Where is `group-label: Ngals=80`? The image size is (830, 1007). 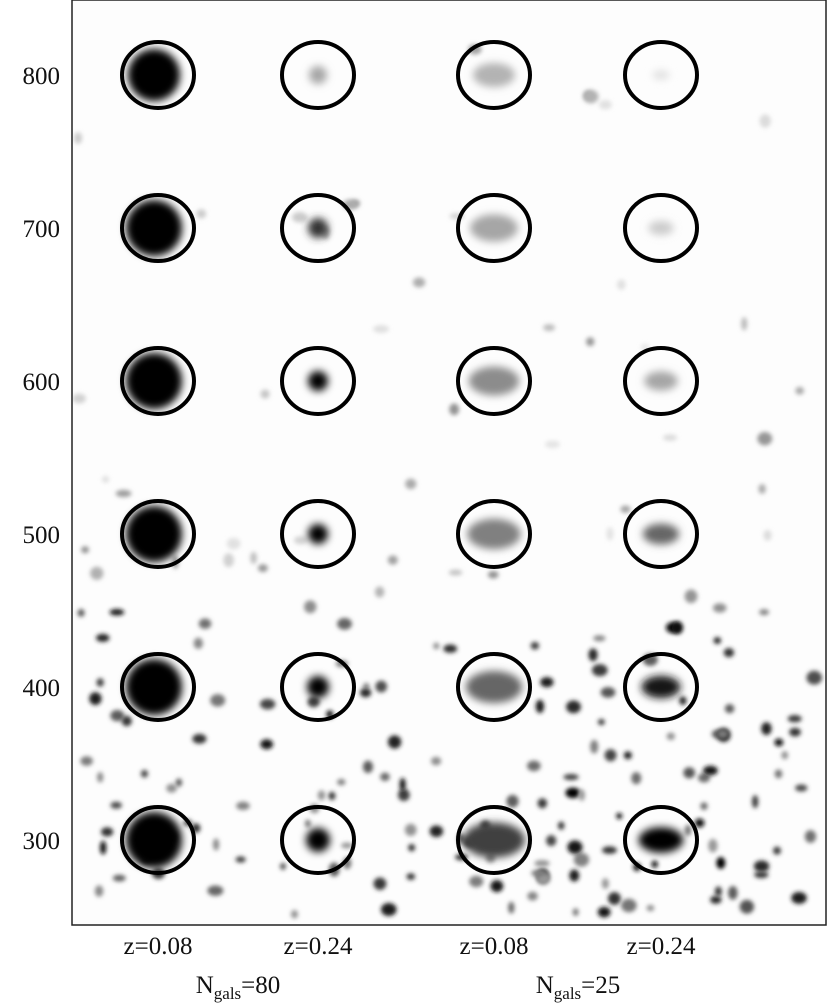
group-label: Ngals=80 is located at coordinates (238, 987).